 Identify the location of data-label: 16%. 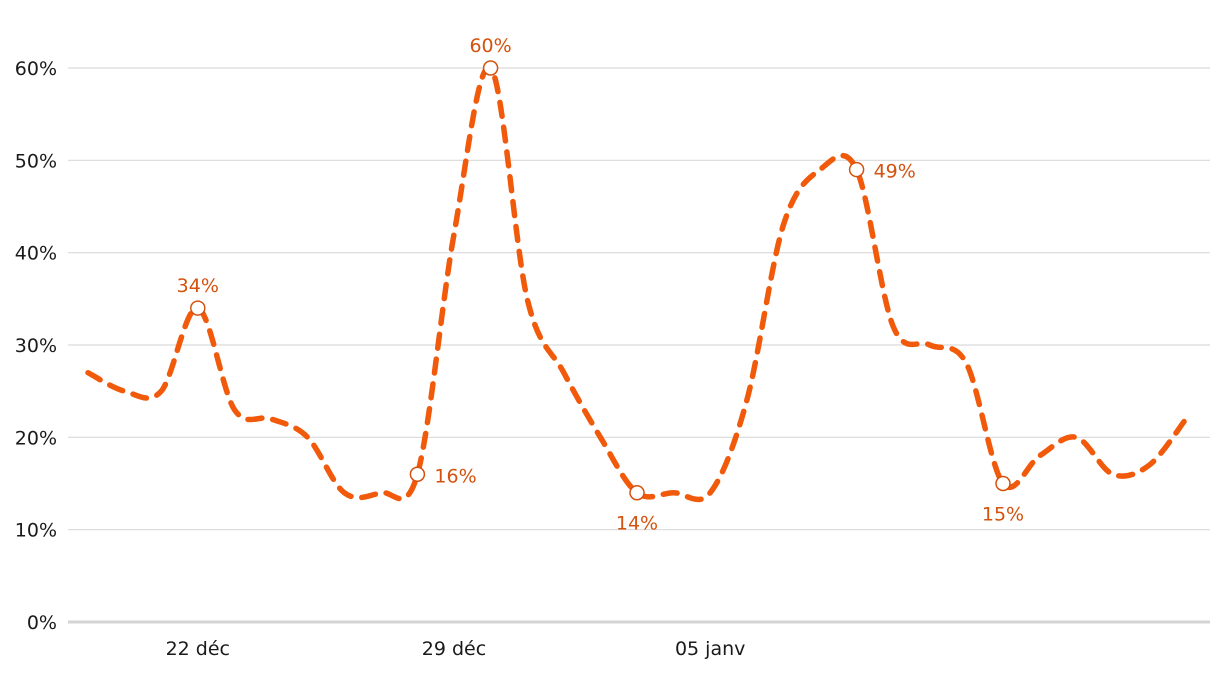
(455, 476).